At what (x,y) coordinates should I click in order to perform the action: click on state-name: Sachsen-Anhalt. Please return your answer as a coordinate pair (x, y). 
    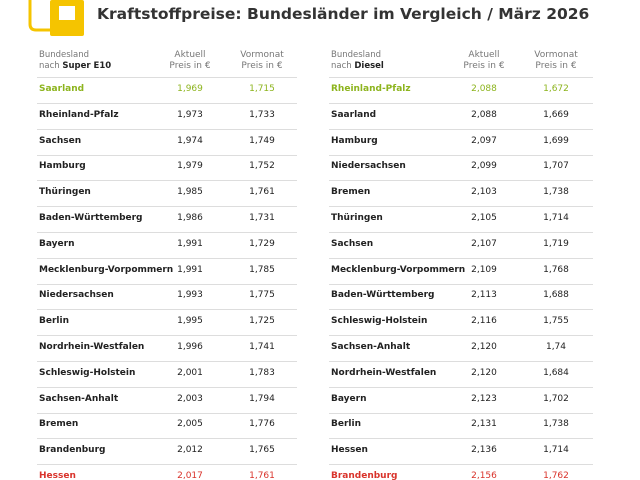
    Looking at the image, I should click on (79, 398).